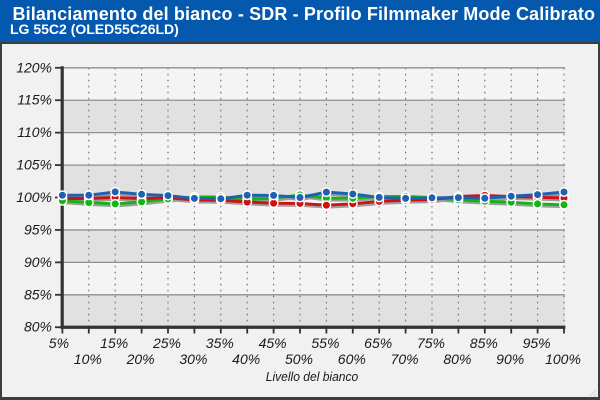  What do you see at coordinates (34, 132) in the screenshot?
I see `svg-text: 110%` at bounding box center [34, 132].